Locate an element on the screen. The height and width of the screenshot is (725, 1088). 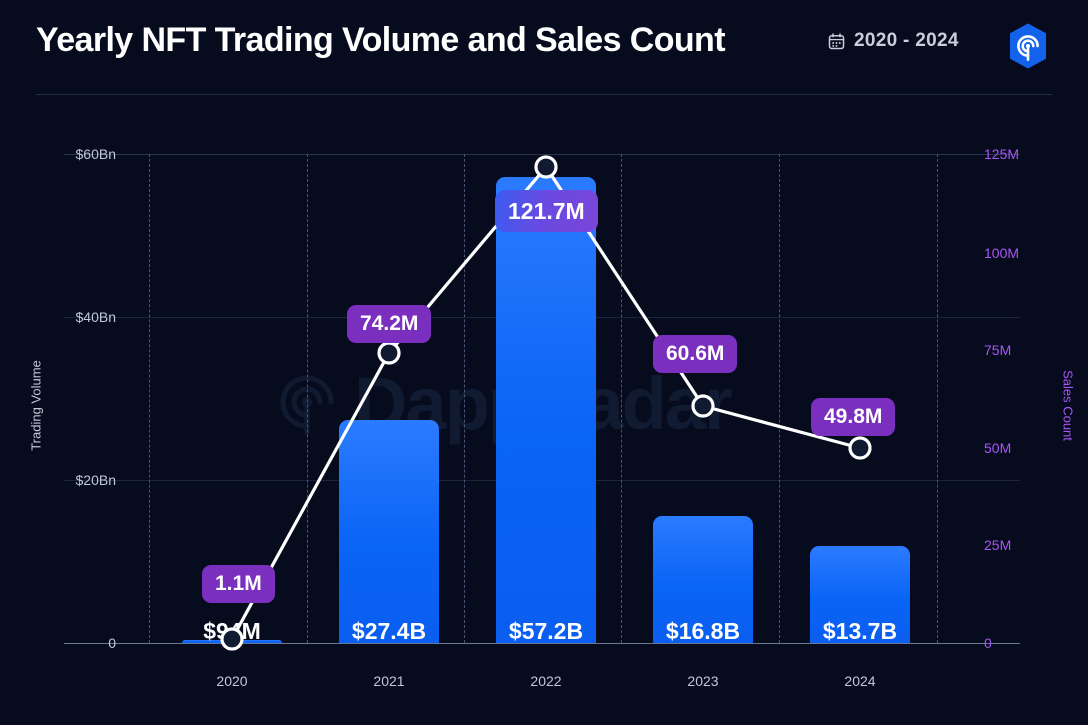
bar-value-2023: $16.8B is located at coordinates (703, 631).